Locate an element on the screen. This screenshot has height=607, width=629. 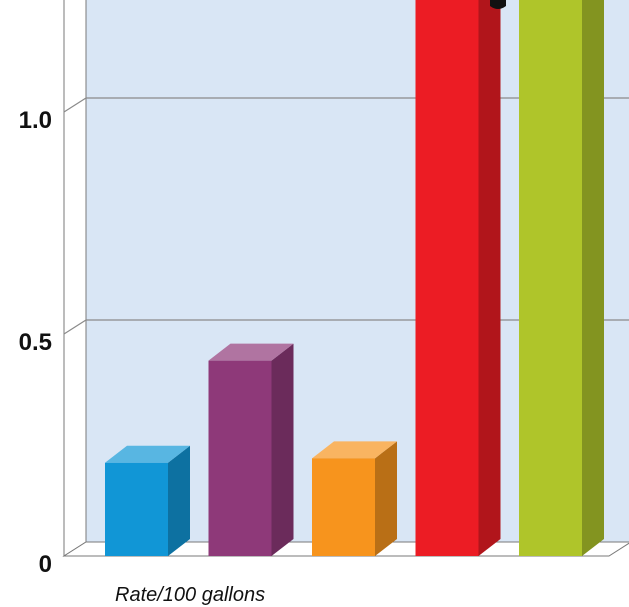
y-tick-label: 0.5 is located at coordinates (35, 342).